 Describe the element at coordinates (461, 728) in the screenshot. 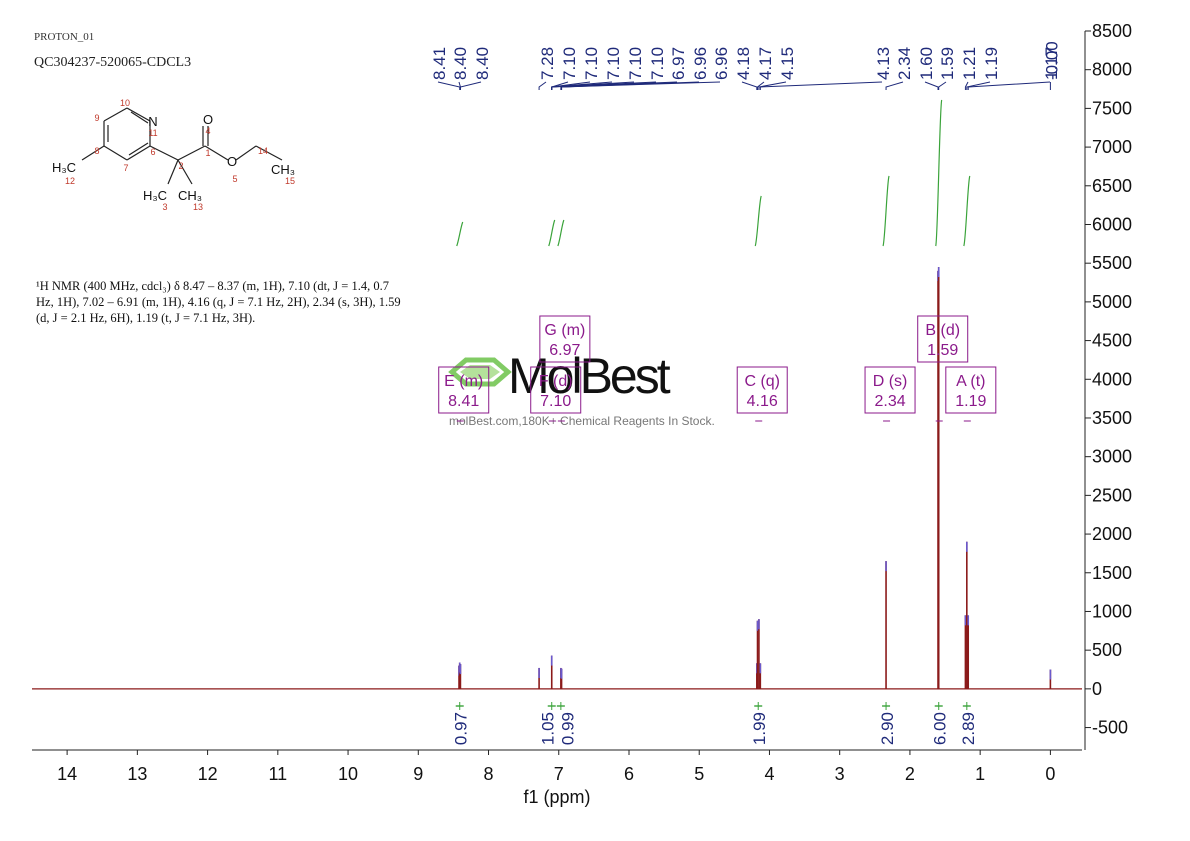

I see `integral-label: 0.97` at that location.